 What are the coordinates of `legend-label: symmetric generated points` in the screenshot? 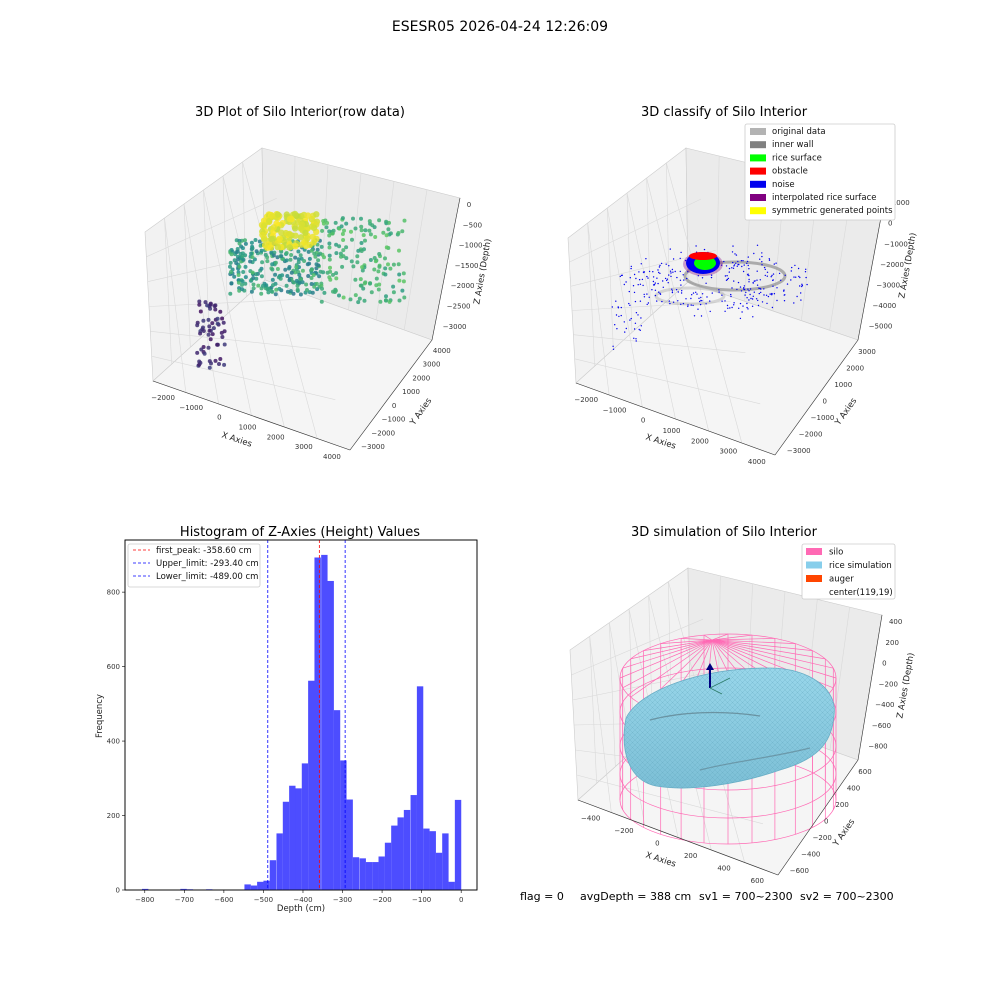 It's located at (832, 211).